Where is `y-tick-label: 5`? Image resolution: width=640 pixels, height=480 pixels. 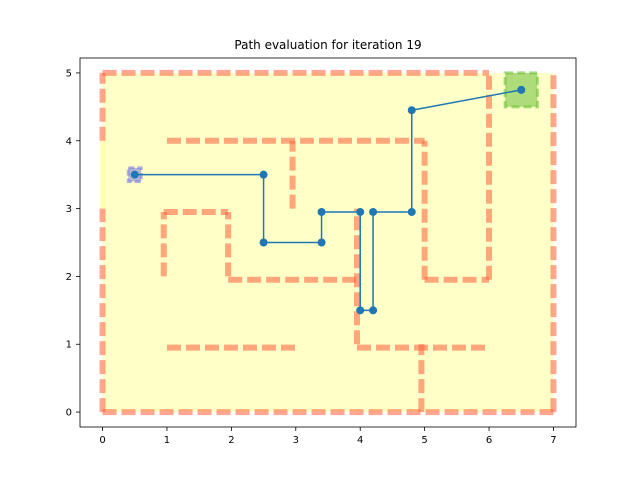
y-tick-label: 5 is located at coordinates (69, 73).